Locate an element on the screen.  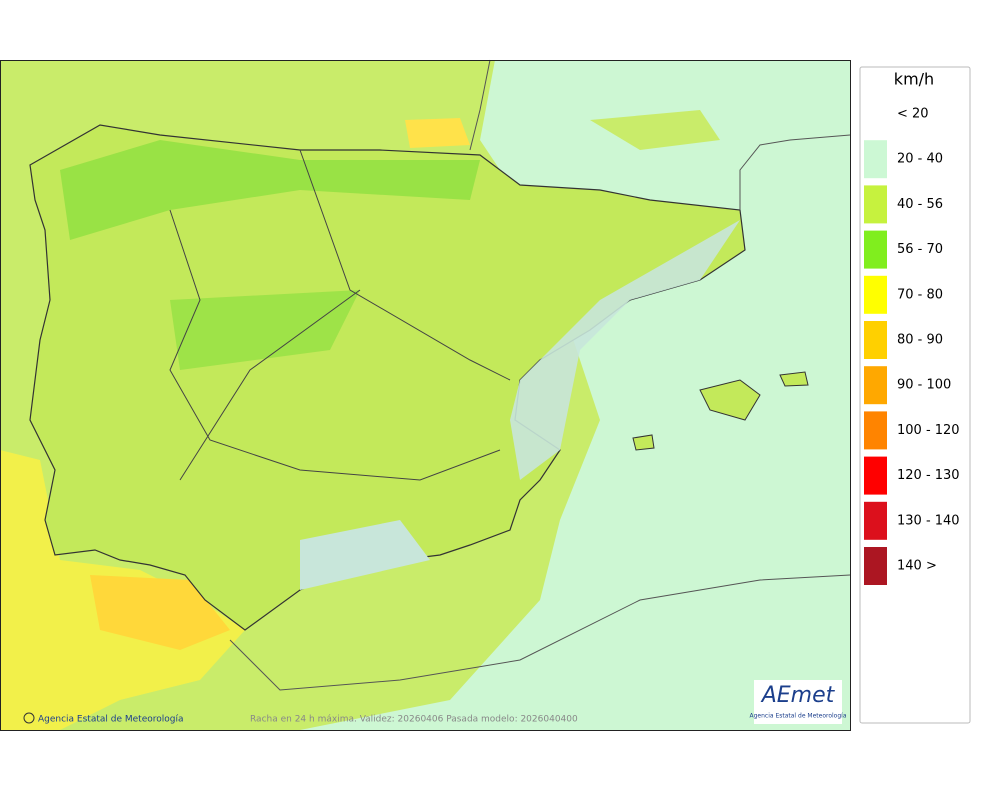
legend-label: 120 - 130 is located at coordinates (928, 475).